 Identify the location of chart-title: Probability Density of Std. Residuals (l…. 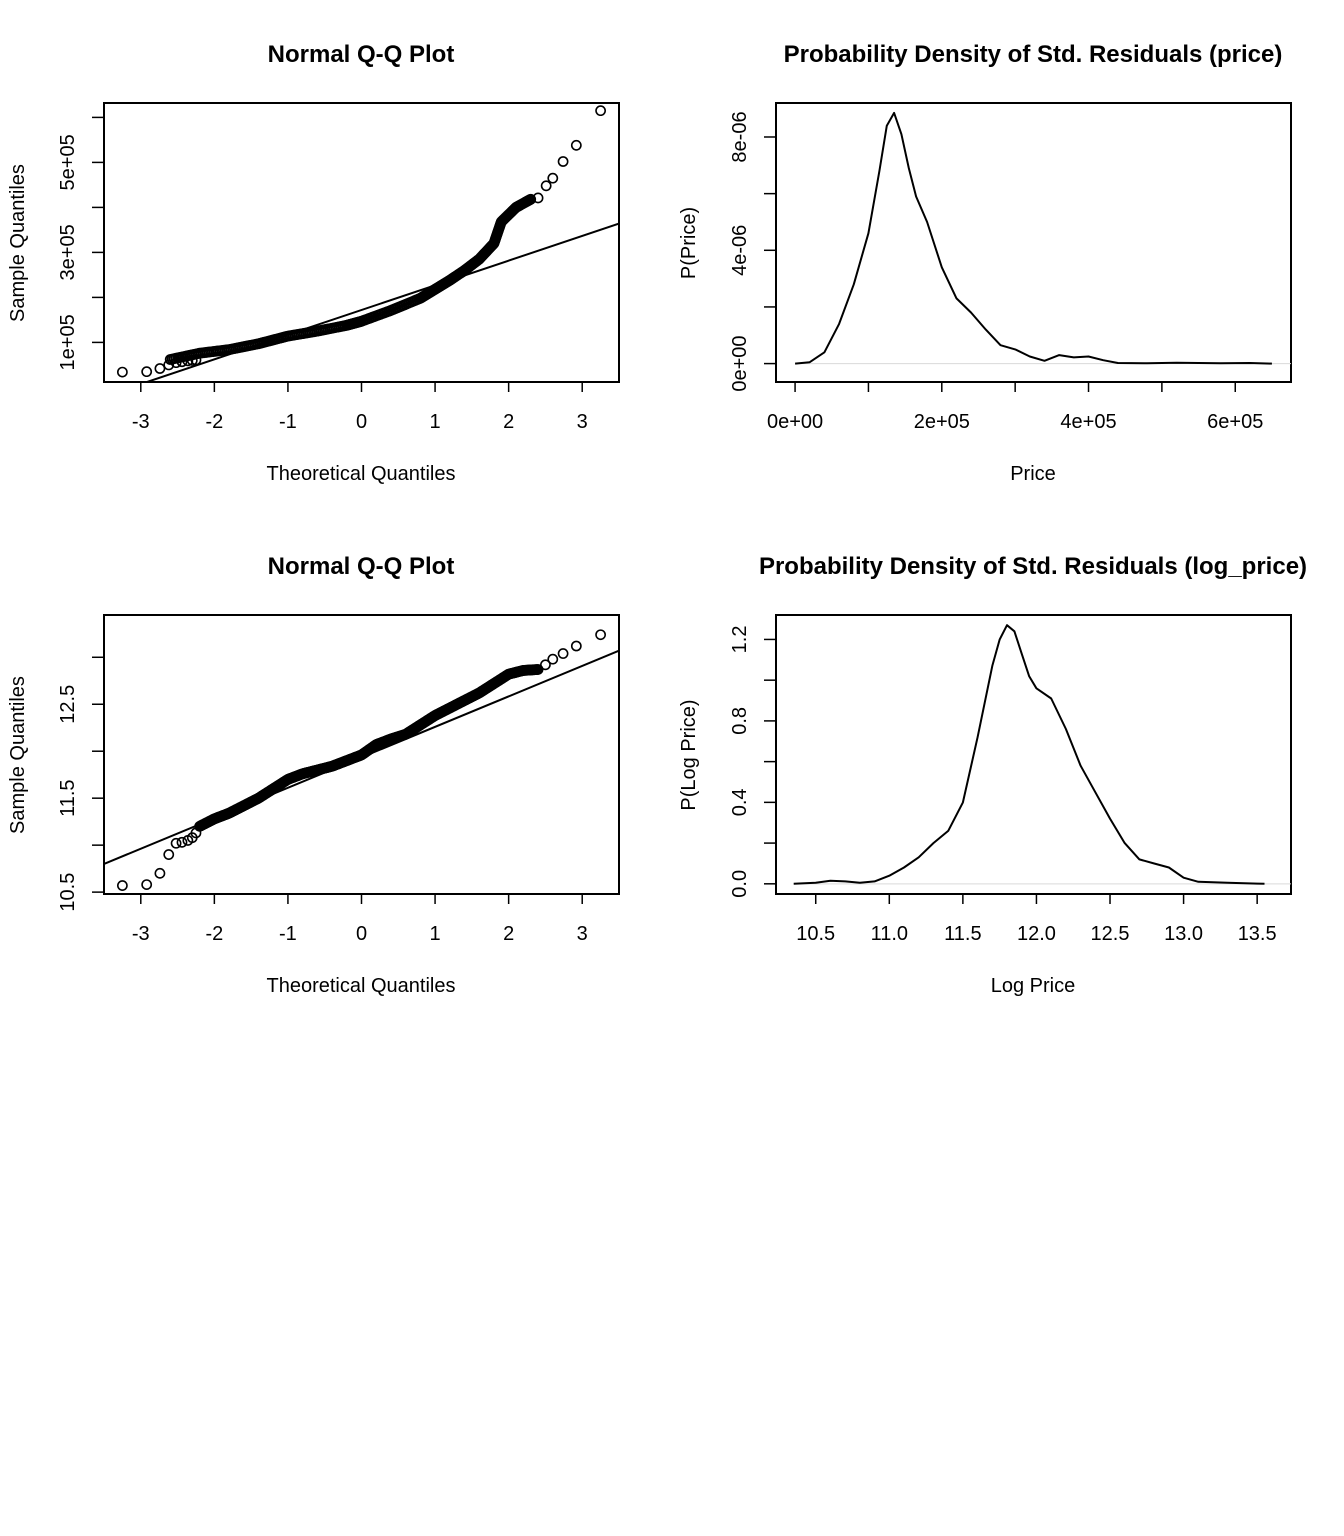
(1033, 566).